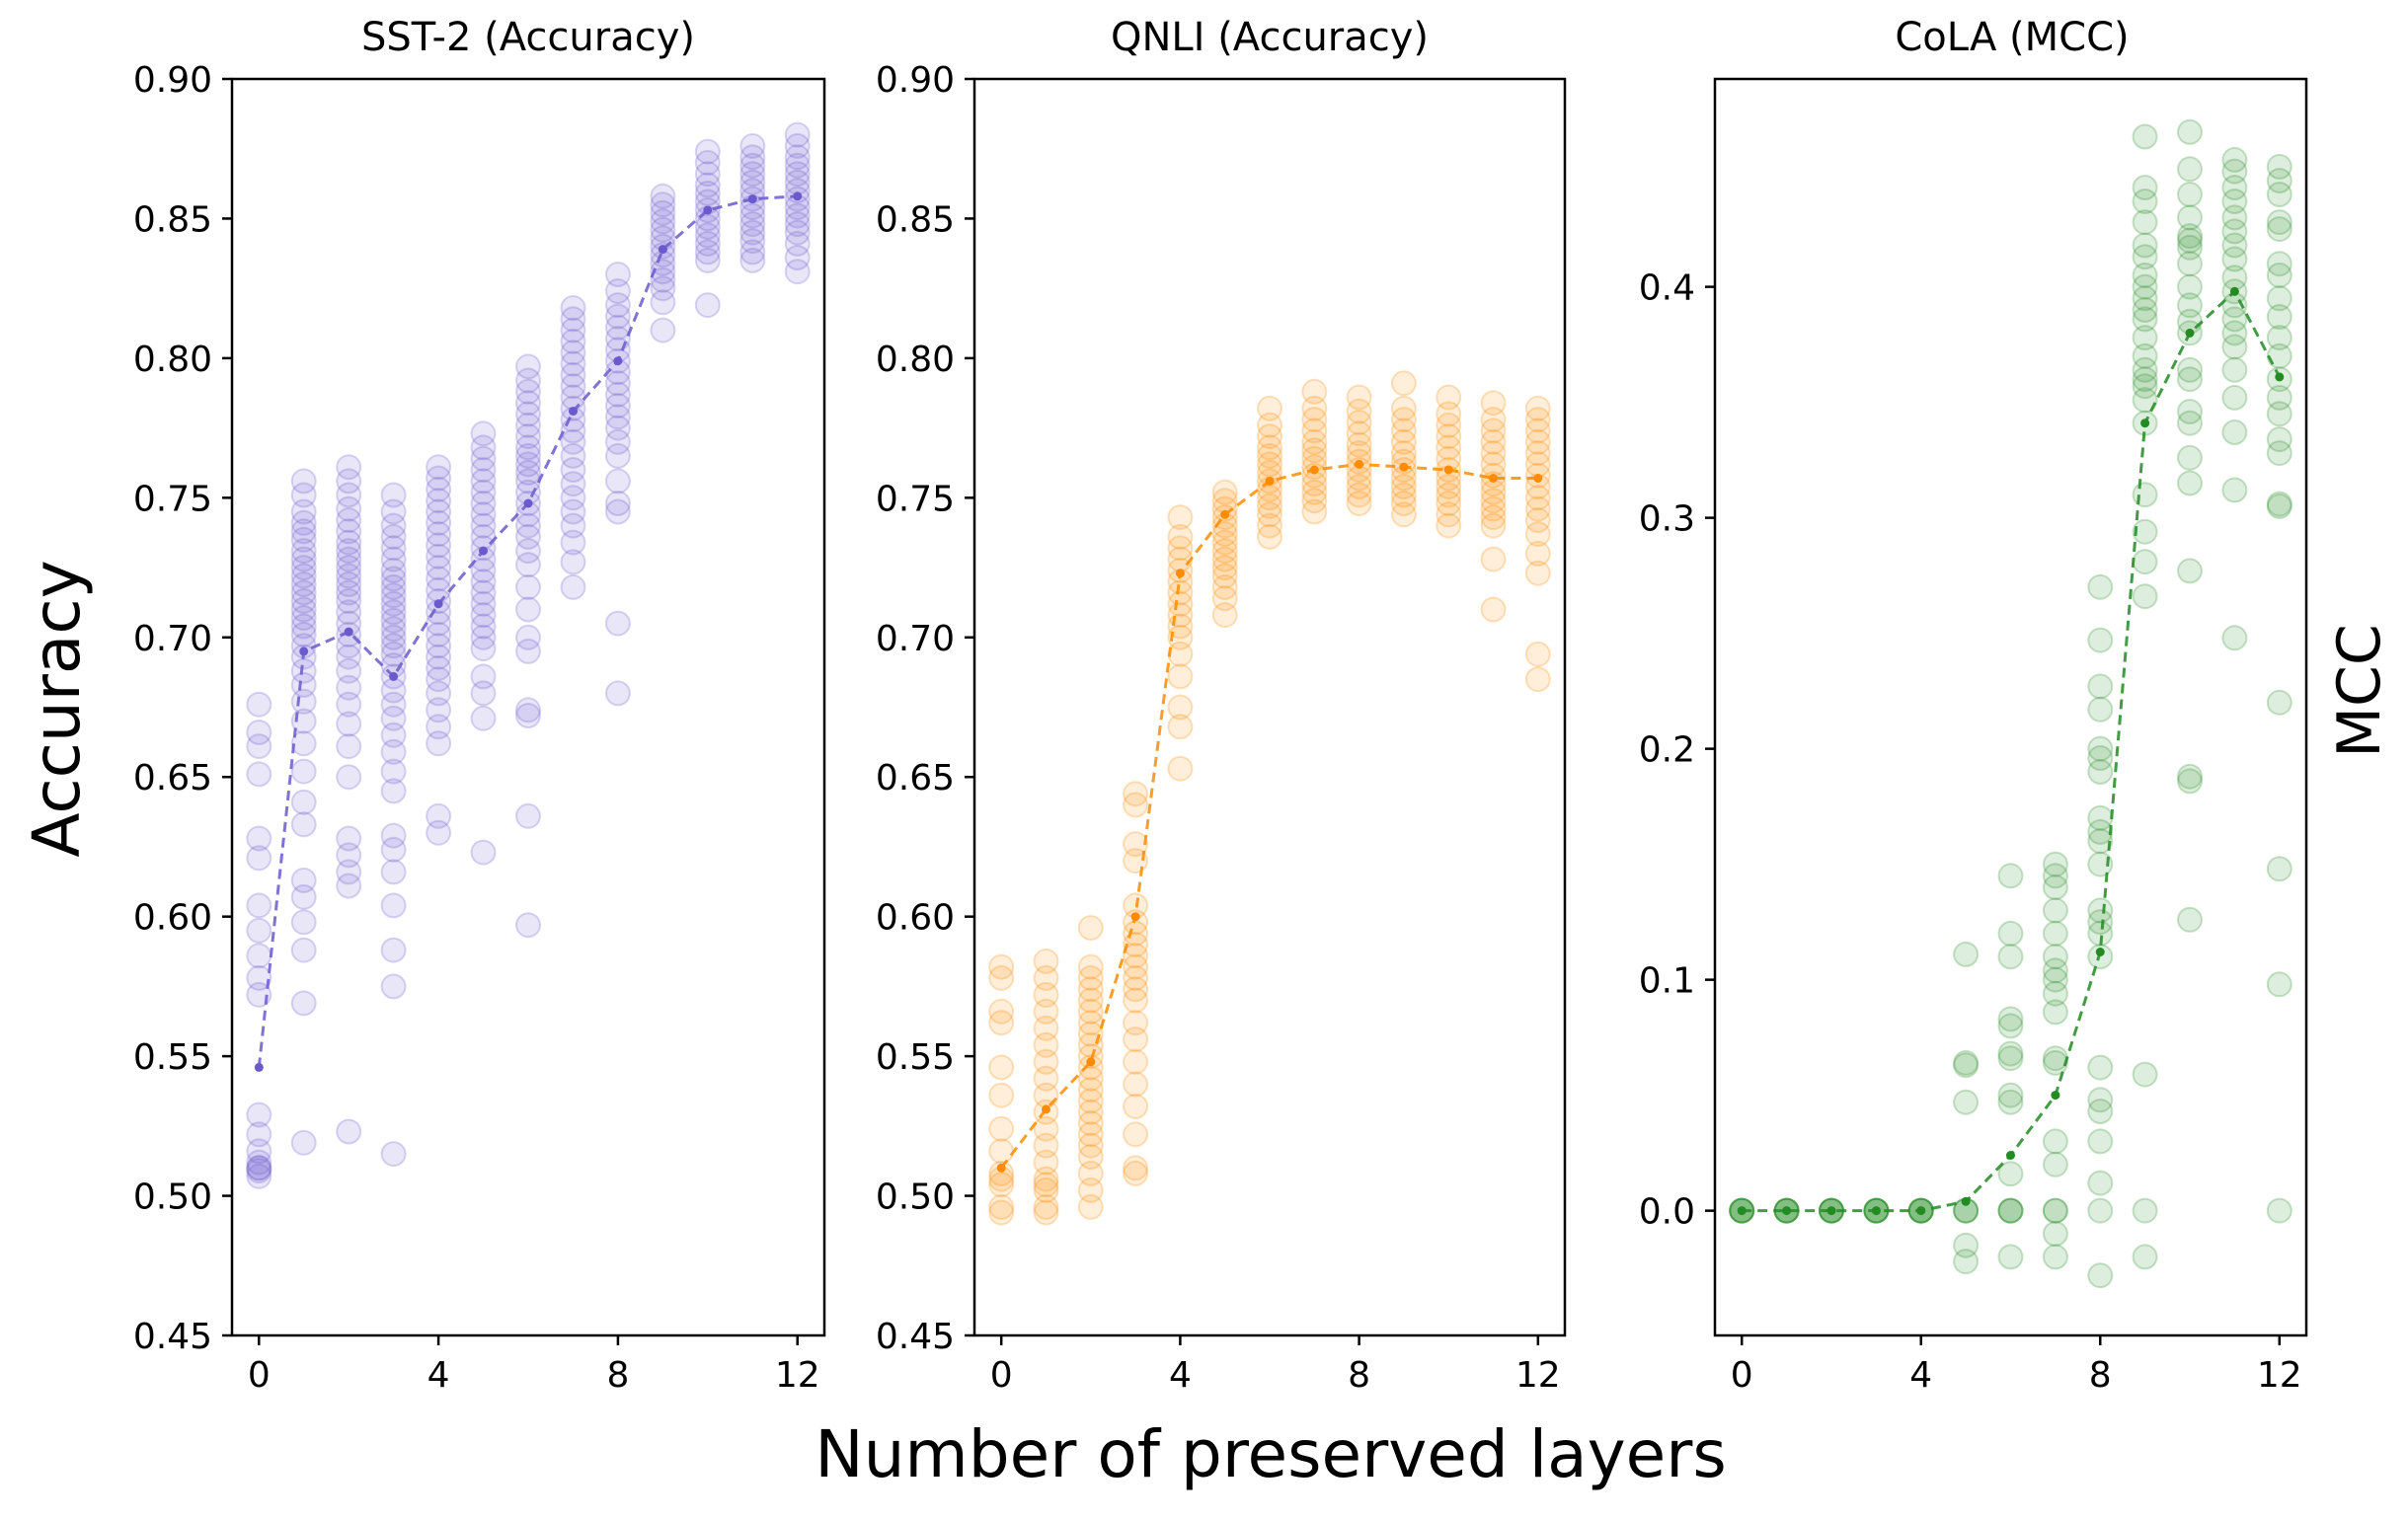 The width and height of the screenshot is (2408, 1521). Describe the element at coordinates (1667, 519) in the screenshot. I see `cola-ytick-label-3: 0.3` at that location.